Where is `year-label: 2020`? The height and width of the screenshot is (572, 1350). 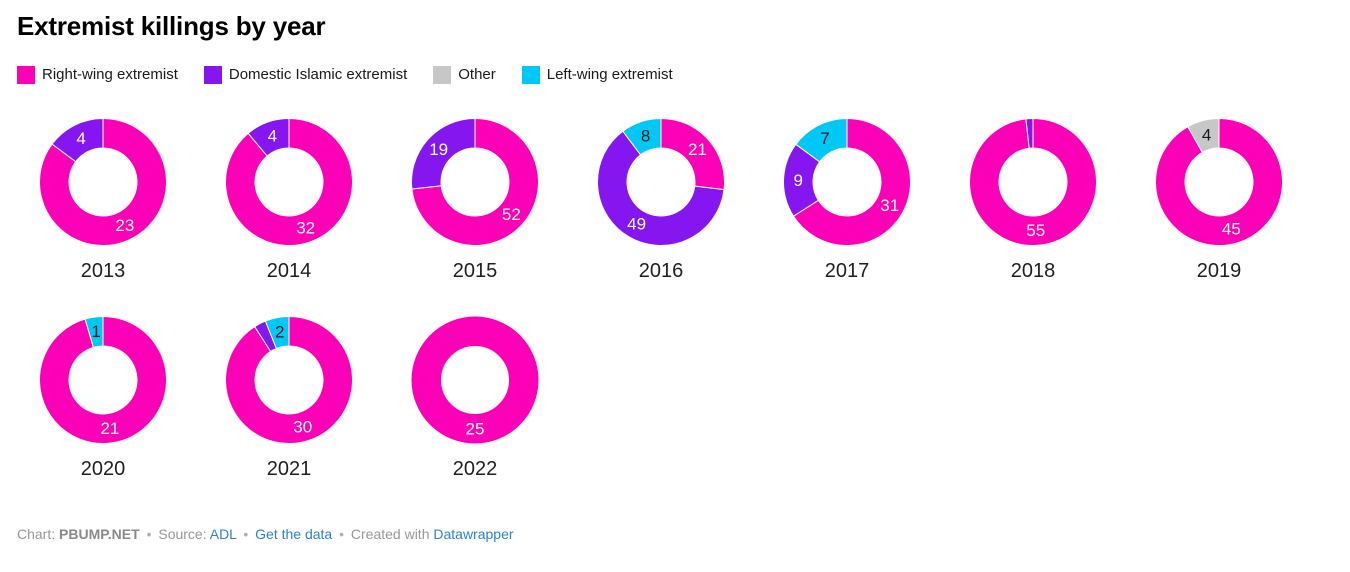
year-label: 2020 is located at coordinates (103, 468).